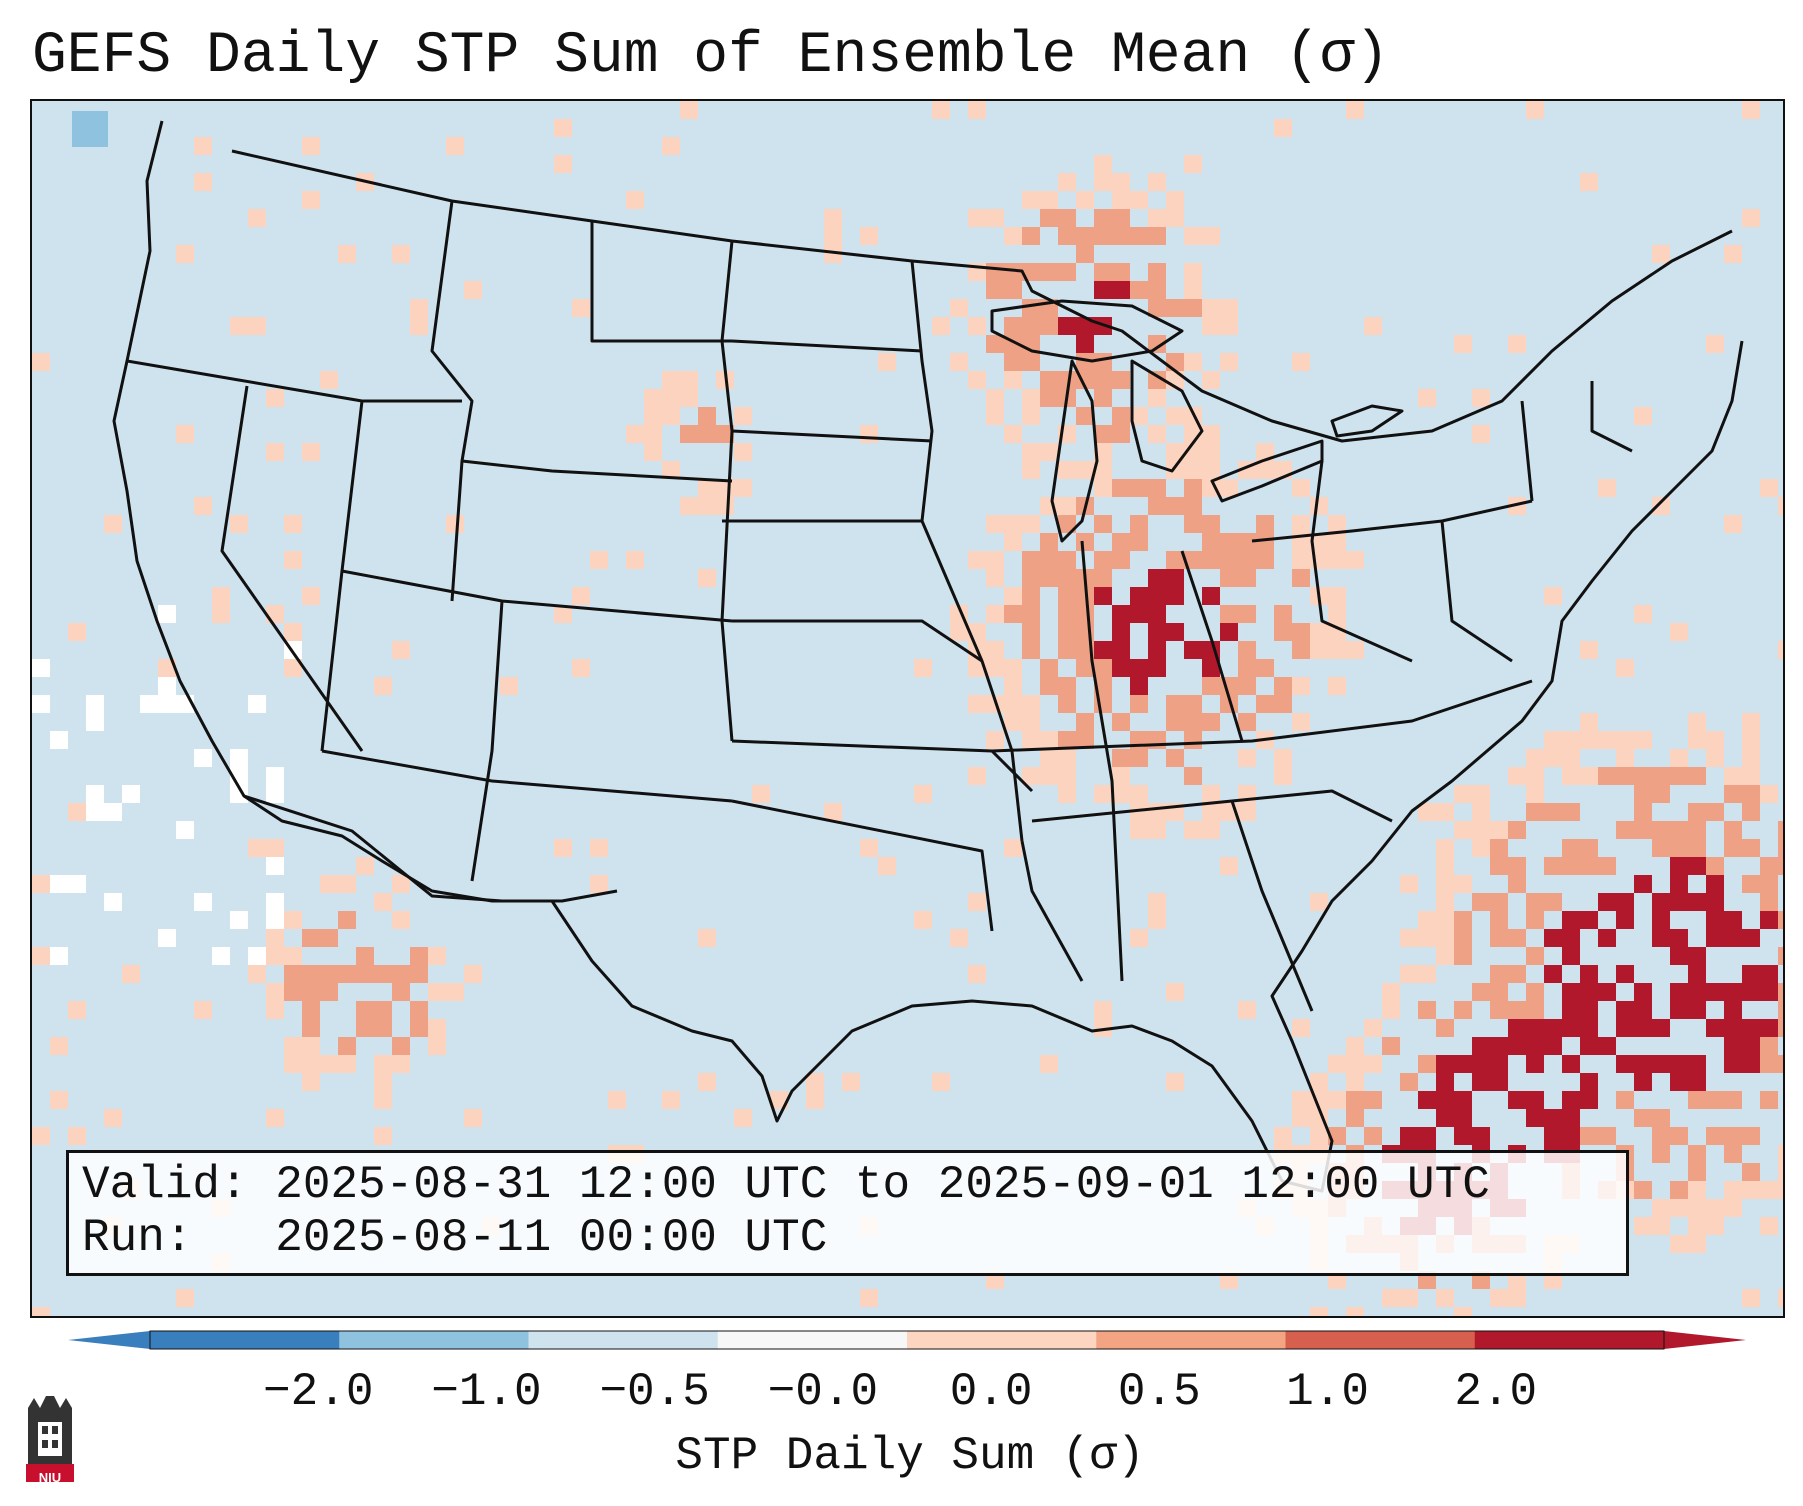 Image resolution: width=1803 pixels, height=1506 pixels. What do you see at coordinates (910, 1456) in the screenshot?
I see `colorbar-label: STP Daily Sum (σ)` at bounding box center [910, 1456].